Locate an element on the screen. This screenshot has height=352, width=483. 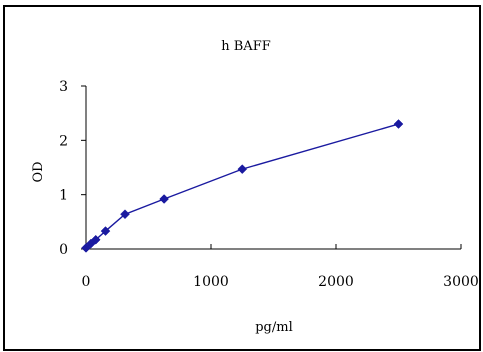
x-tick-label: 3000 is located at coordinates (461, 282).